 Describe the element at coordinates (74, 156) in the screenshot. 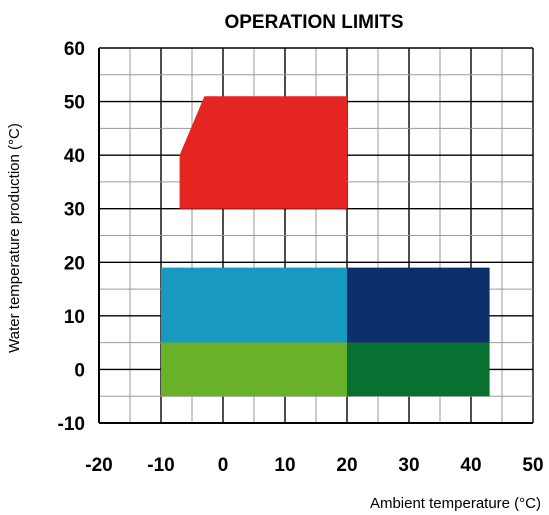

I see `y-tick-label: 40` at that location.